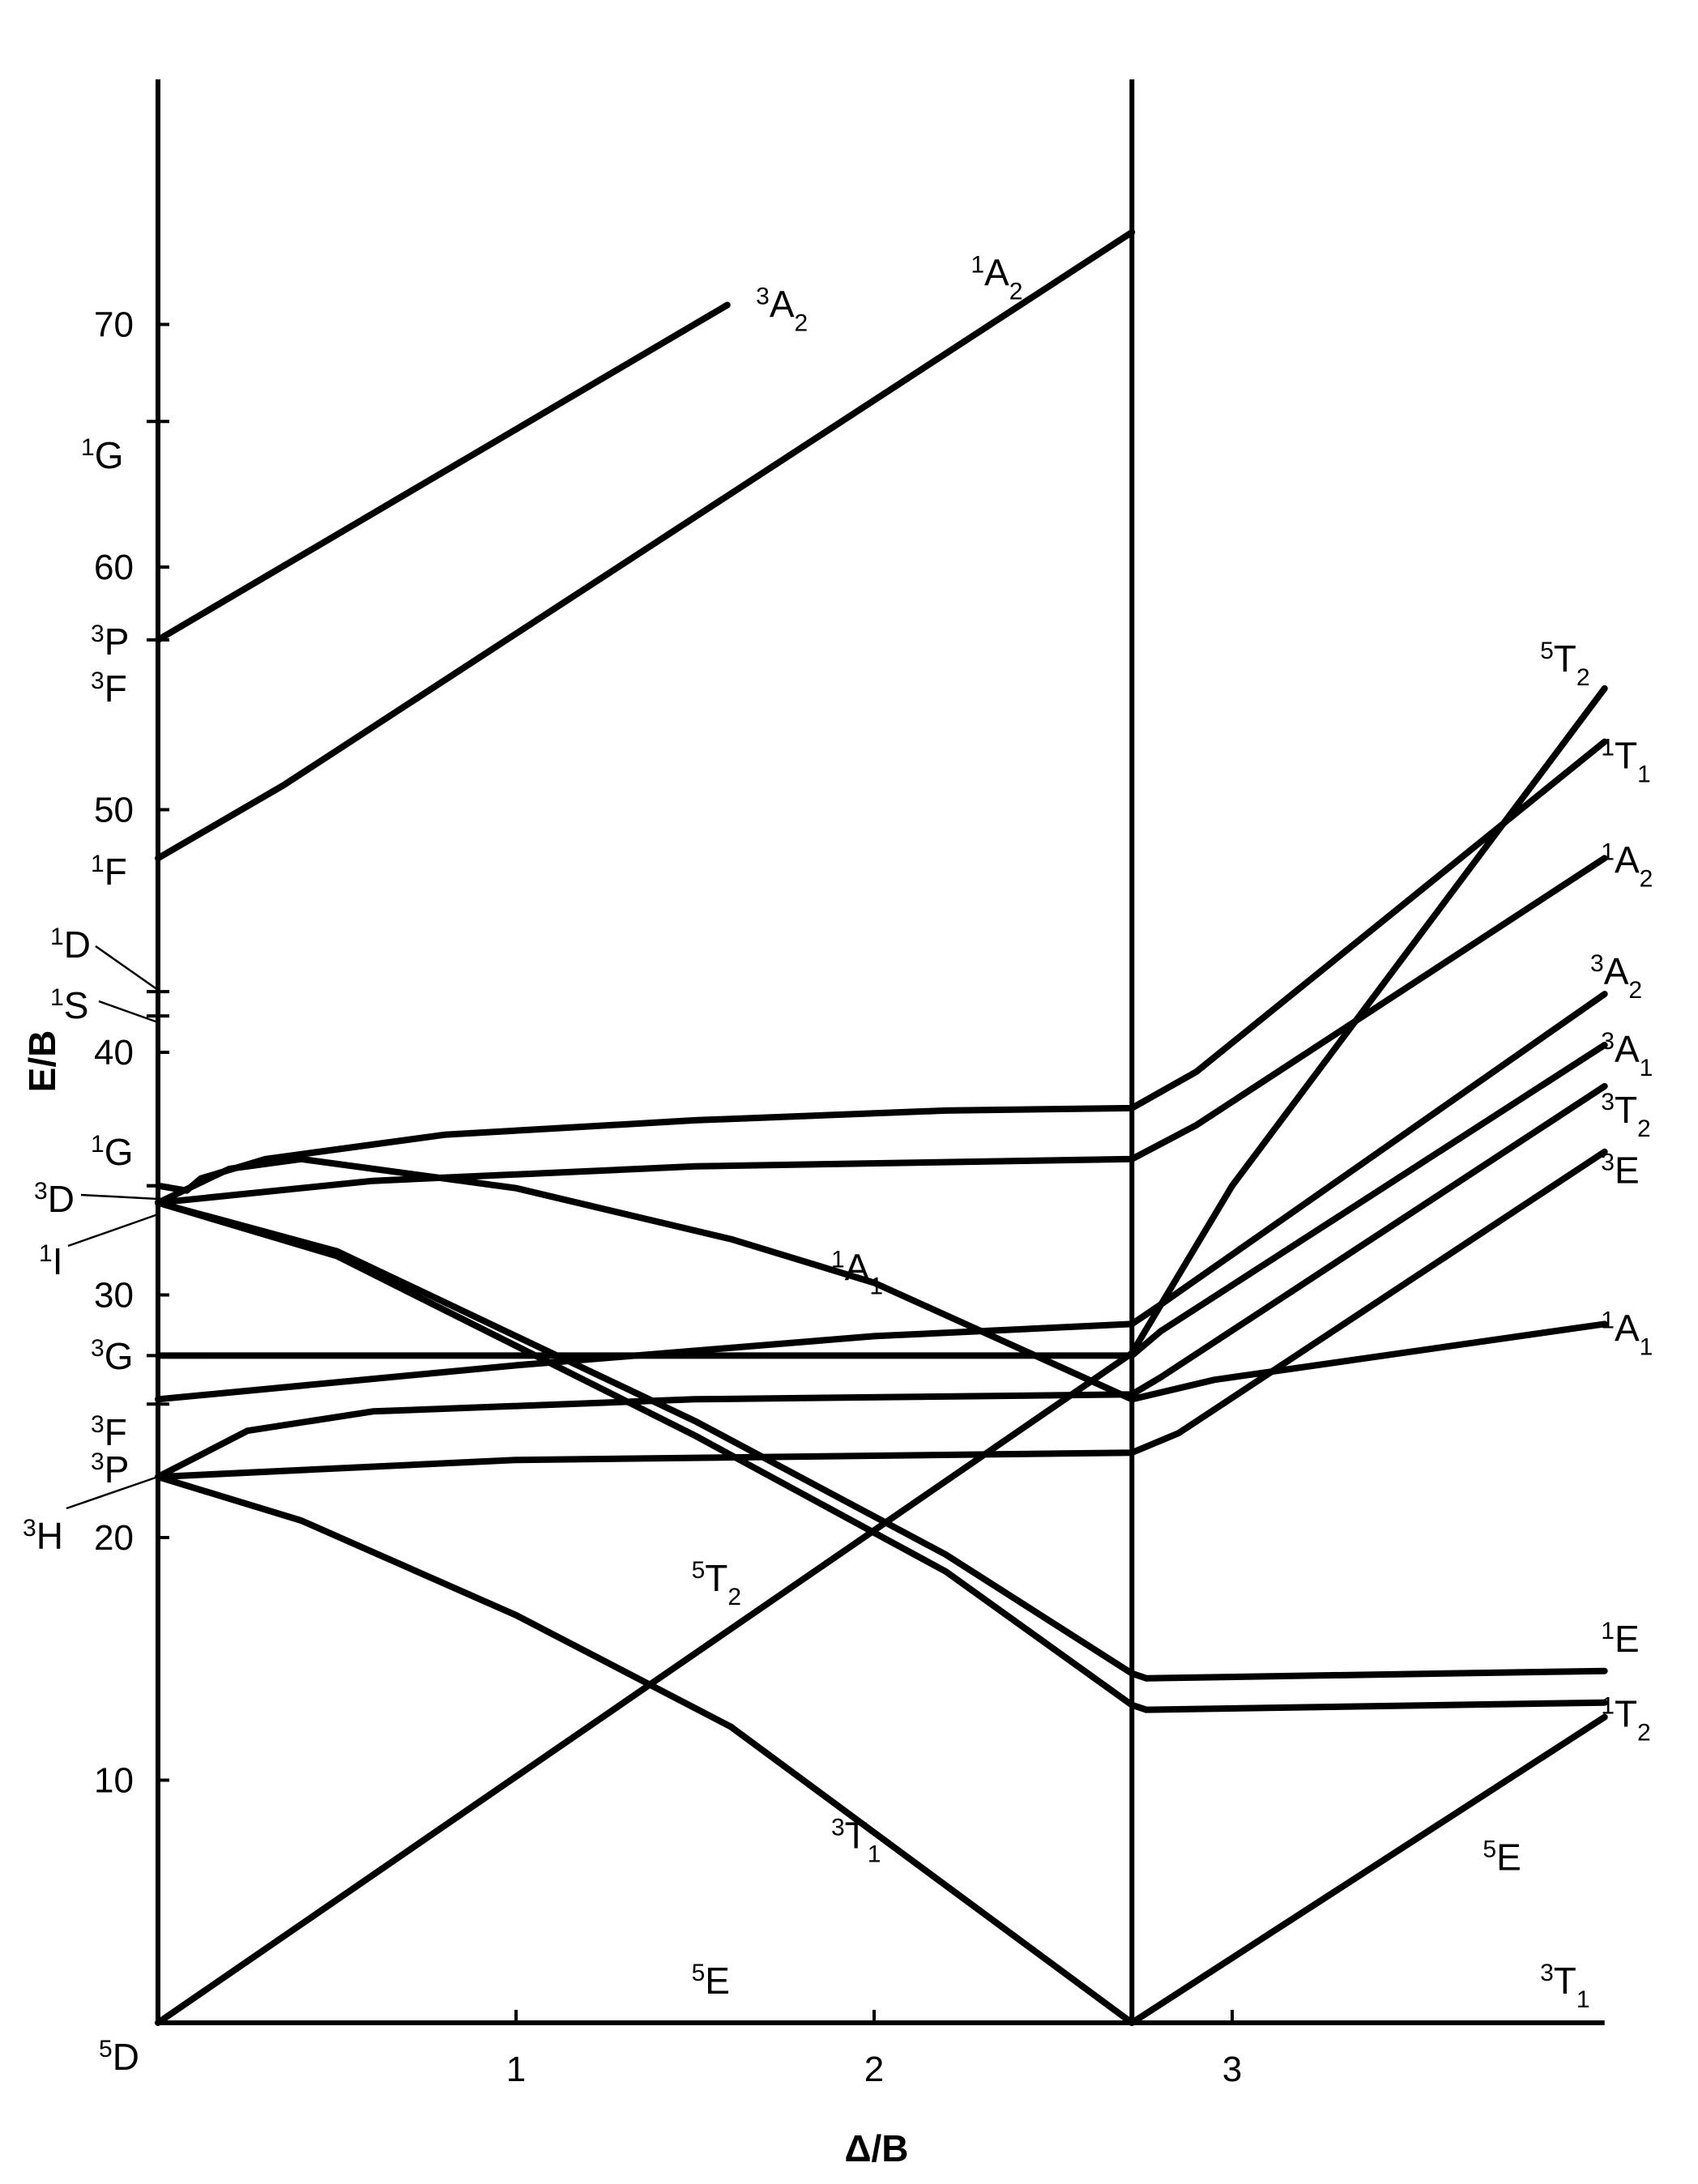 This screenshot has width=1698, height=2184. What do you see at coordinates (70, 945) in the screenshot?
I see `free-ion-term-label: 1D` at bounding box center [70, 945].